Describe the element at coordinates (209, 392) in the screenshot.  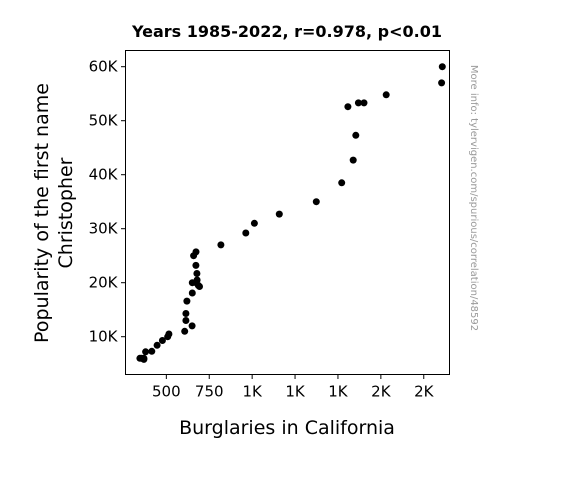
I see `x-tick-label: 750` at that location.